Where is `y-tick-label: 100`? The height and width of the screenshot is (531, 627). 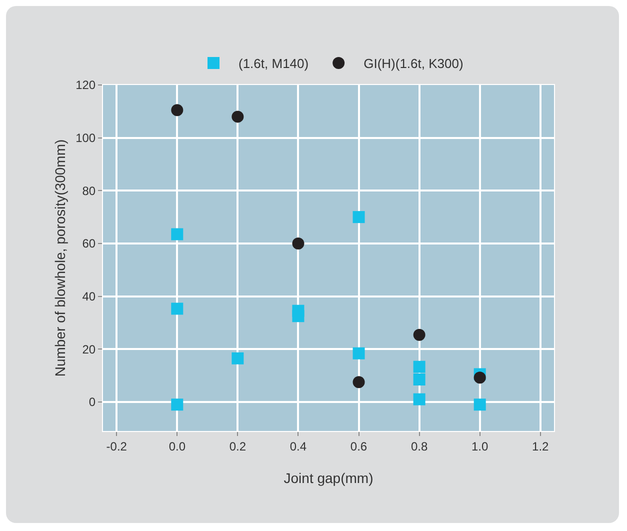
y-tick-label: 100 is located at coordinates (86, 138).